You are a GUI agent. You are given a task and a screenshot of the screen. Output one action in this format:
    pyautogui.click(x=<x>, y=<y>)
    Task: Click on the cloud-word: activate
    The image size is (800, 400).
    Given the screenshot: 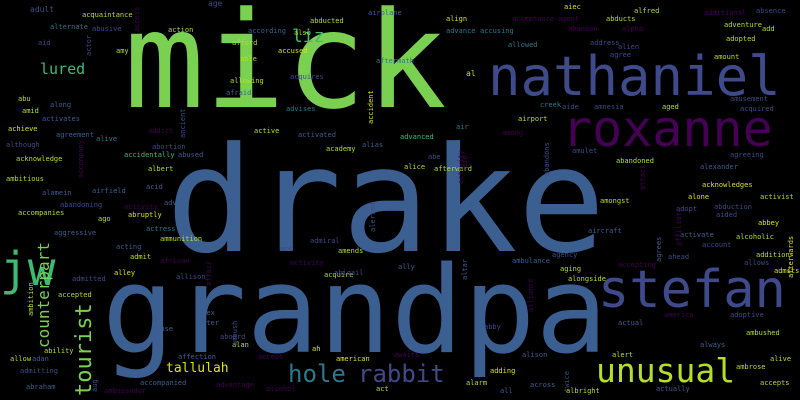 What is the action you would take?
    pyautogui.click(x=697, y=235)
    